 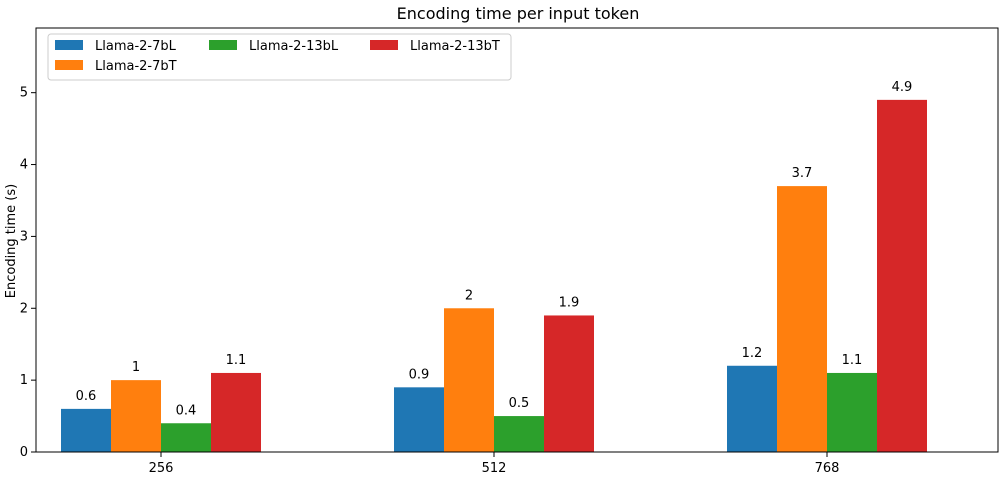 What do you see at coordinates (902, 87) in the screenshot?
I see `data-label: 4.9` at bounding box center [902, 87].